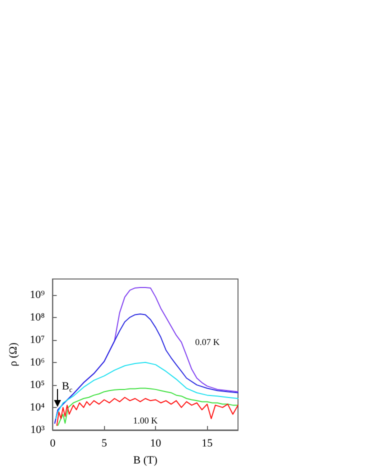  What do you see at coordinates (37, 317) in the screenshot?
I see `y-tick-label: 10⁸` at bounding box center [37, 317].